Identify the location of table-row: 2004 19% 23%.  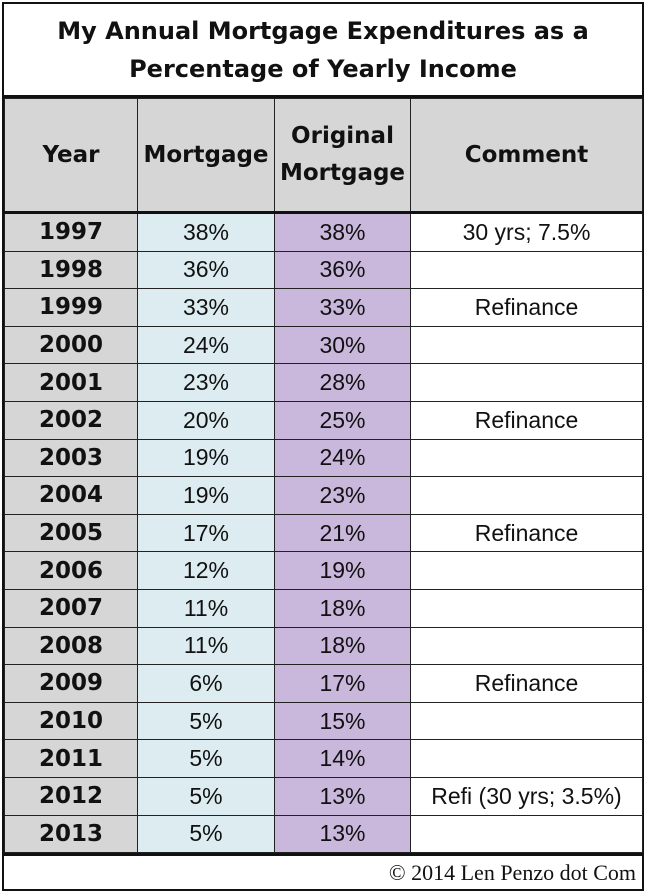
(323, 495).